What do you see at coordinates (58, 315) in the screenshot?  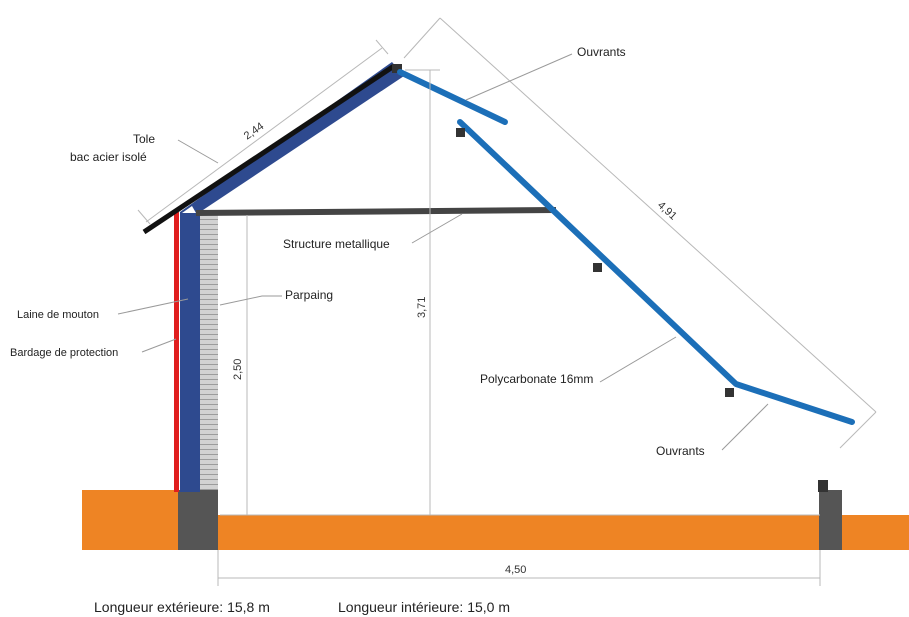 I see `label-laine: Laine de mouton` at bounding box center [58, 315].